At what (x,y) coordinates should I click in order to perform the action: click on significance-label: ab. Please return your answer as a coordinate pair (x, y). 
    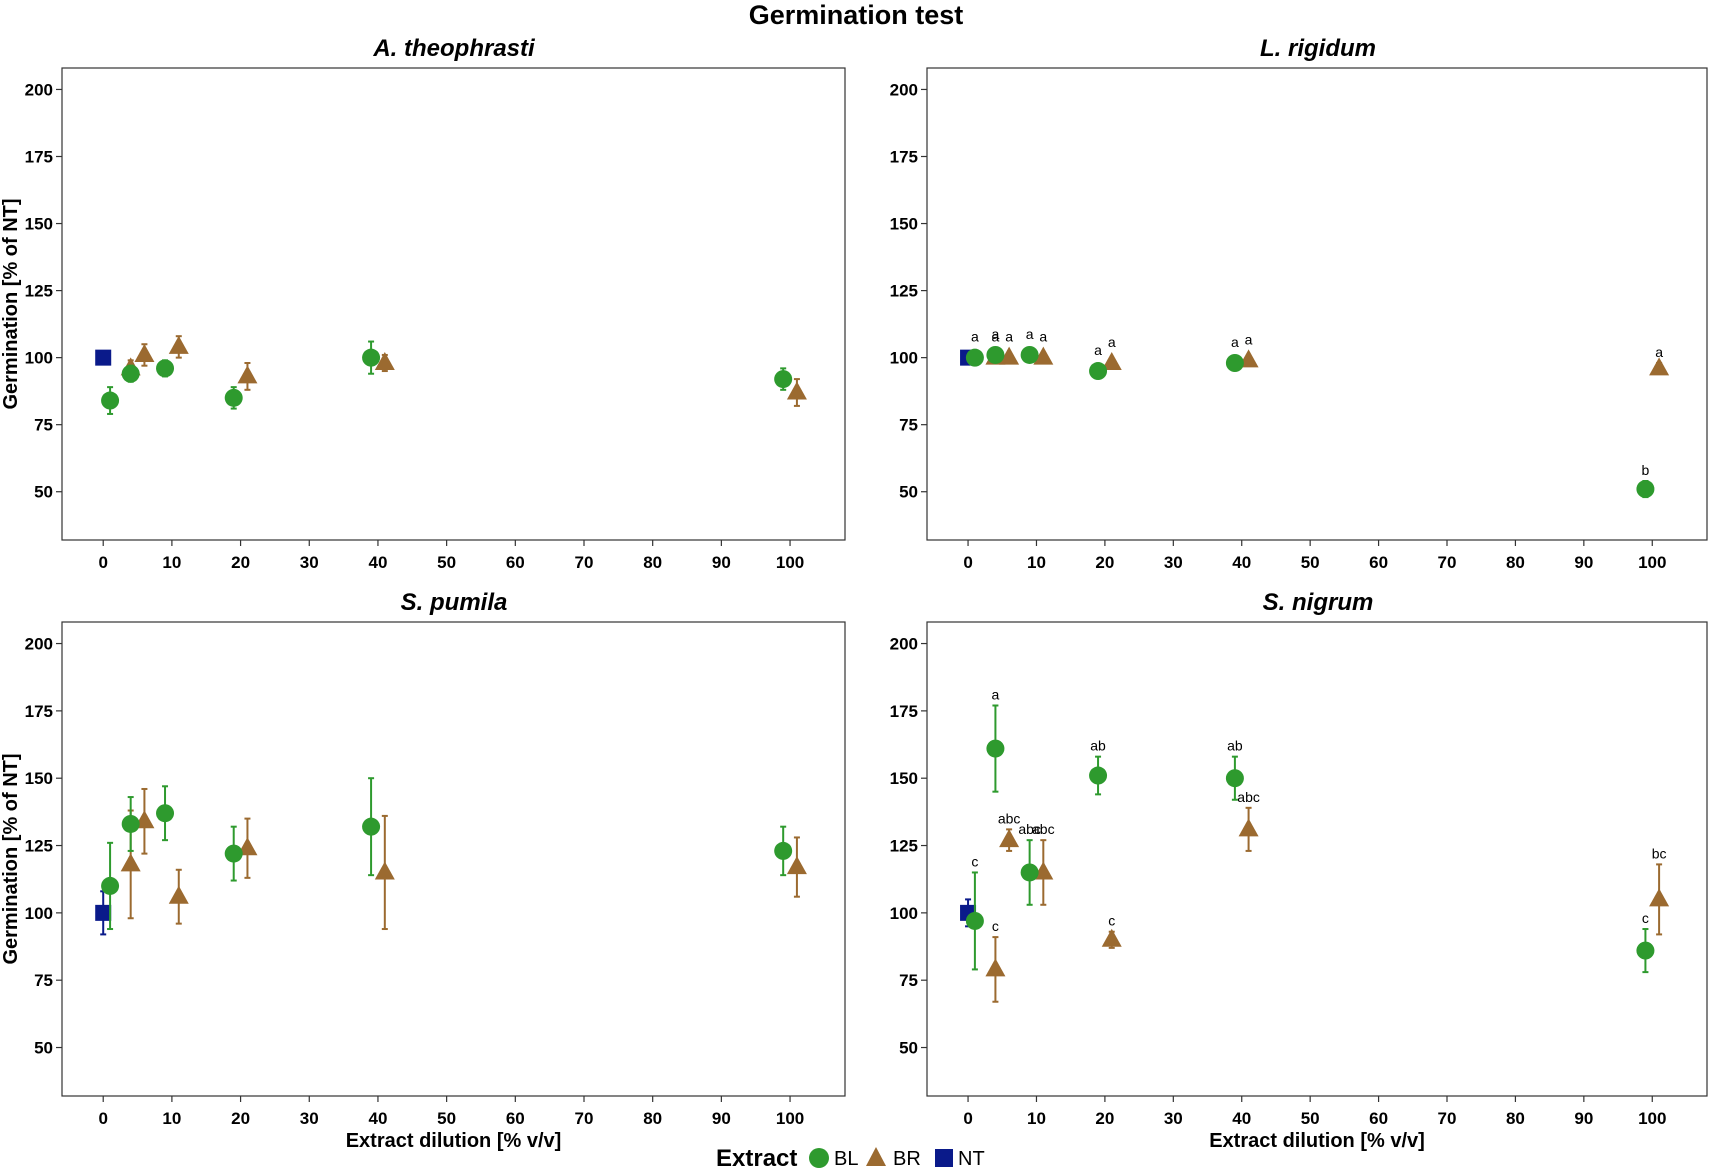
    Looking at the image, I should click on (1235, 746).